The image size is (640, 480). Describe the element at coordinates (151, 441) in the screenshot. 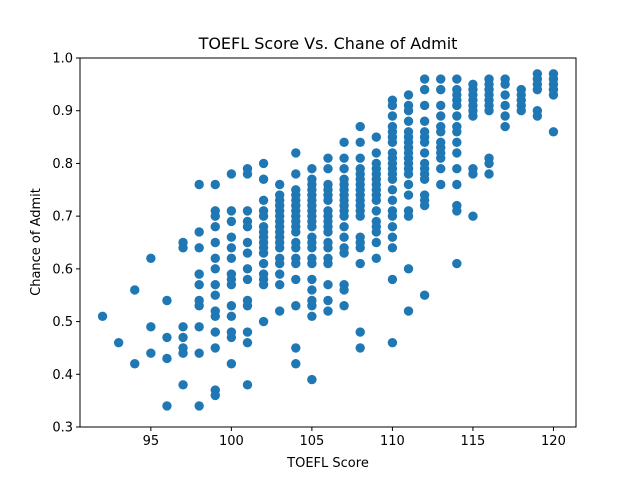

I see `x-tick-label: 95` at that location.